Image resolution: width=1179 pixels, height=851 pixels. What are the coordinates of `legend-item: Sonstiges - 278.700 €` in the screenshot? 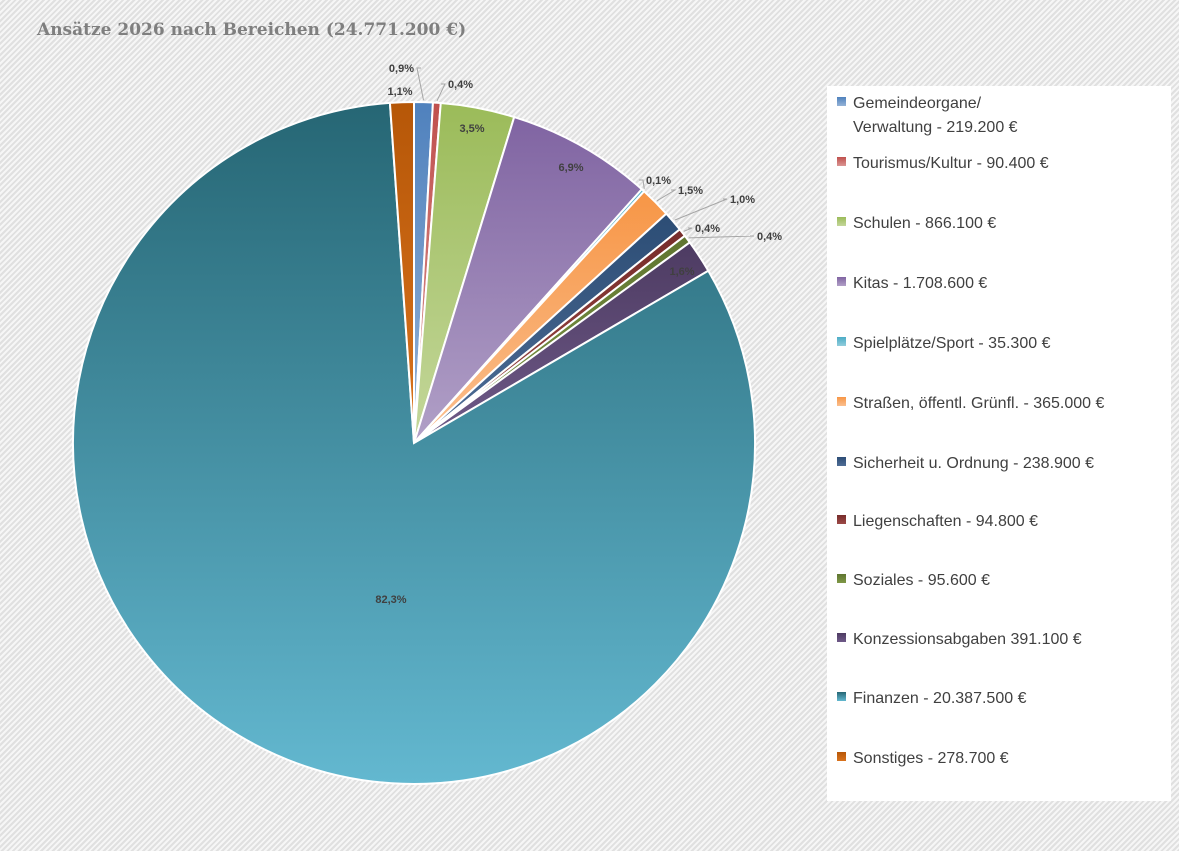 It's located at (1005, 759).